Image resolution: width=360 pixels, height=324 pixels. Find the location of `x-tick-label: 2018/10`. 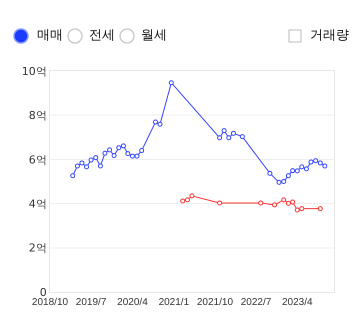

x-tick-label: 2018/10 is located at coordinates (50, 302).